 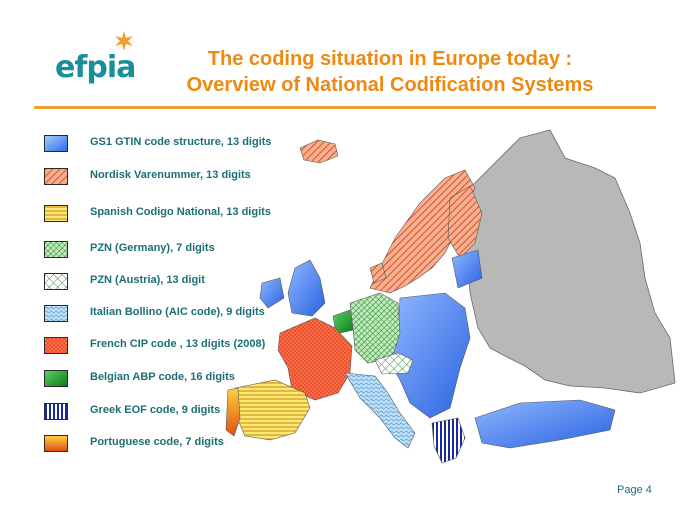 I want to click on legend-label: Italian Bollino (AIC code), 9 digits, so click(x=177, y=312).